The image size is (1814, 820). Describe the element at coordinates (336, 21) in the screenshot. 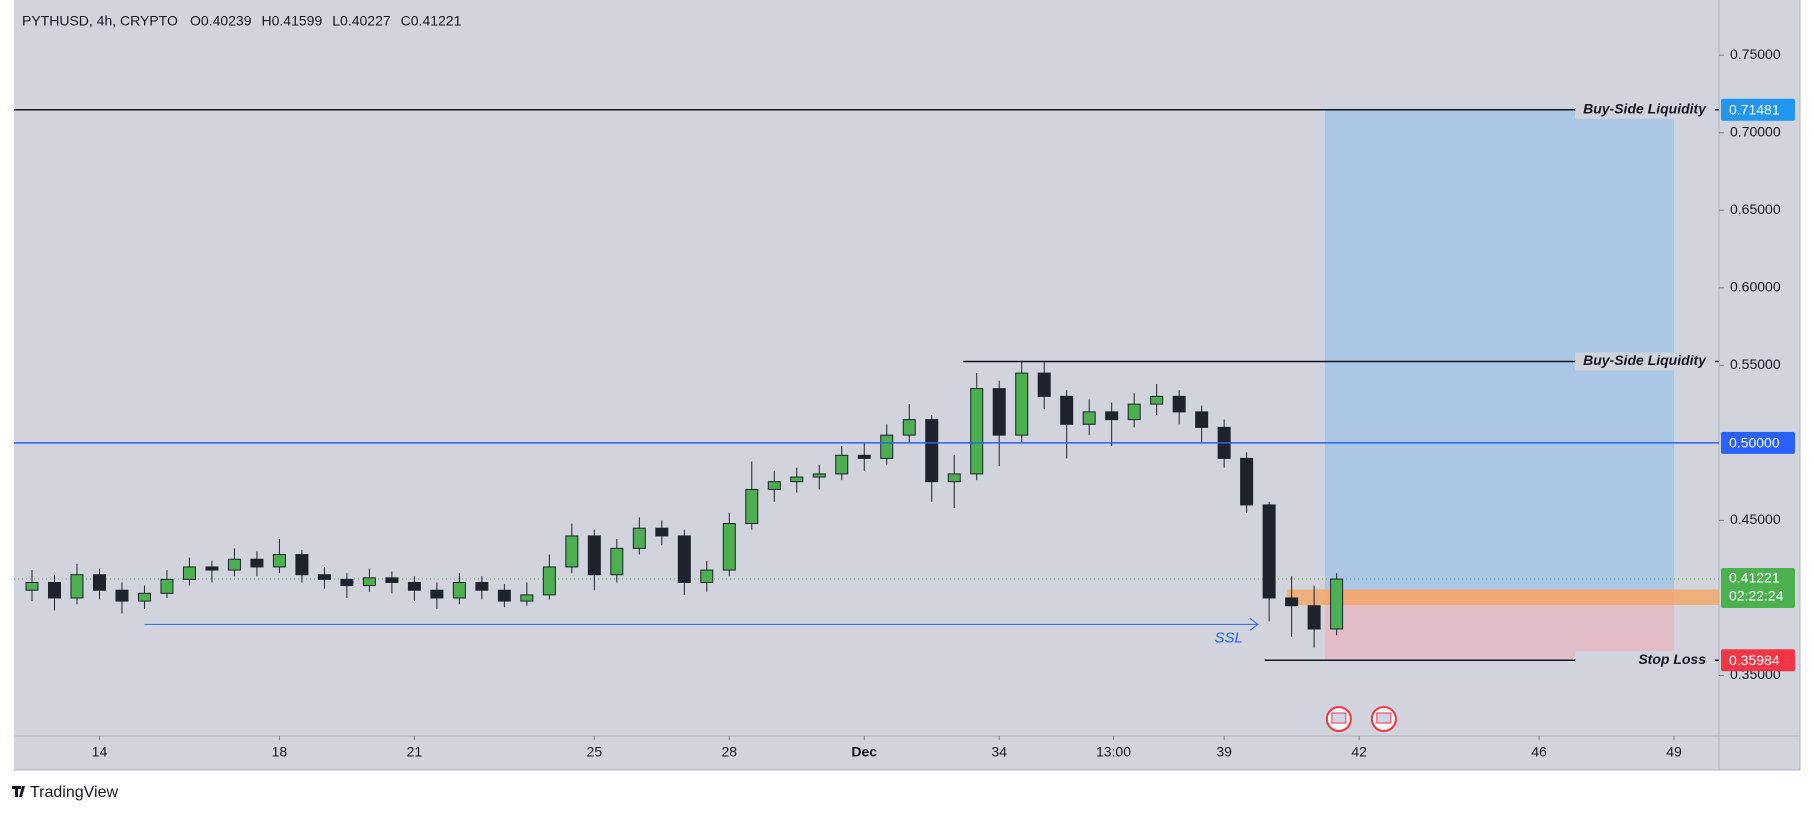

I see `ohlc-label: L` at that location.